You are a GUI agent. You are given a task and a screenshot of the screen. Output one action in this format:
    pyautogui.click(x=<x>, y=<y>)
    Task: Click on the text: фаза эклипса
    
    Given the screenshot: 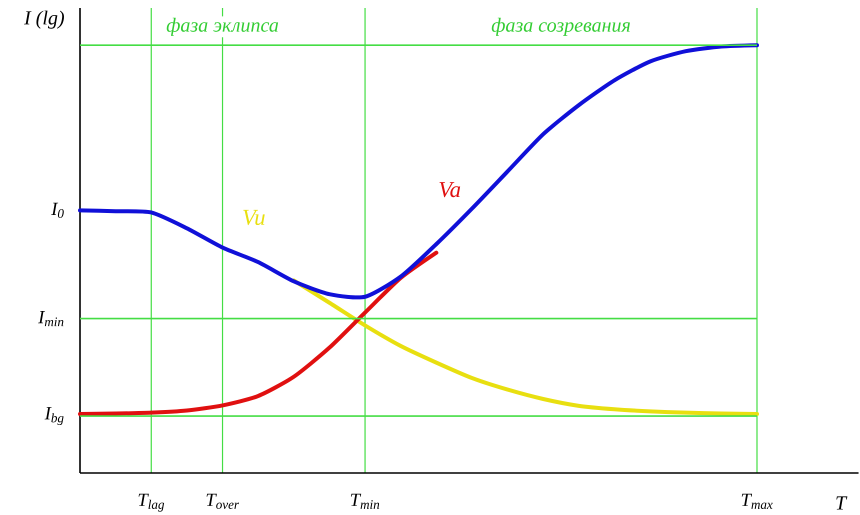 What is the action you would take?
    pyautogui.click(x=222, y=27)
    